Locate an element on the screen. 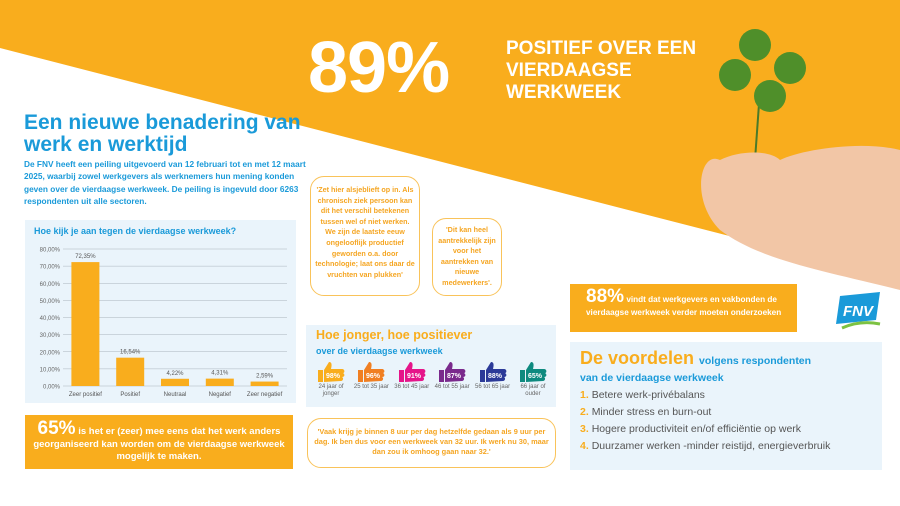 The width and height of the screenshot is (900, 506). age-group: 98% 24 jaar of jonger is located at coordinates (331, 379).